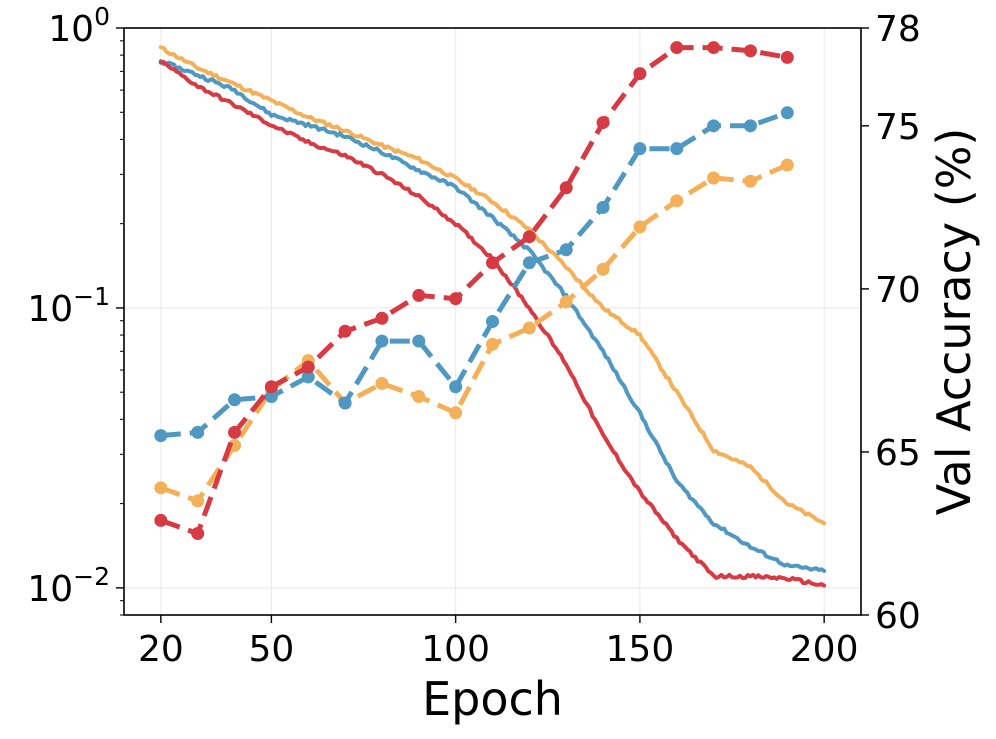 The image size is (996, 739). Describe the element at coordinates (891, 323) in the screenshot. I see `y-axis-right: 60 65 70 75 78` at that location.